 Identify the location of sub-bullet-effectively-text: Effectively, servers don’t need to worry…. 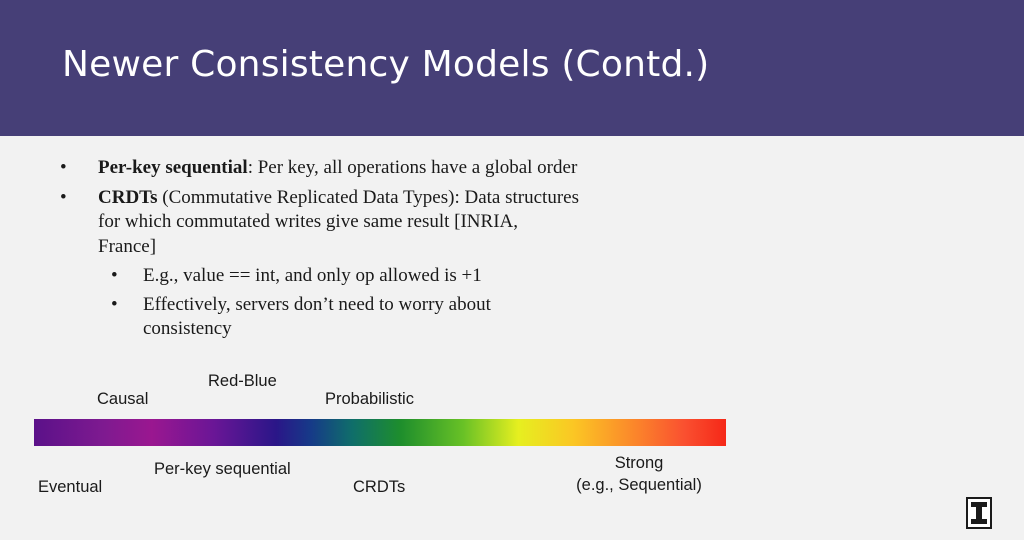
(317, 316).